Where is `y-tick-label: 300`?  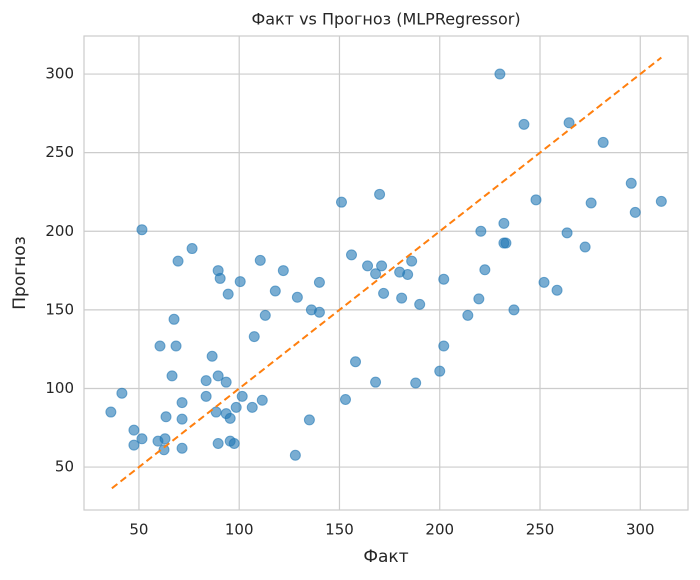 y-tick-label: 300 is located at coordinates (59, 74).